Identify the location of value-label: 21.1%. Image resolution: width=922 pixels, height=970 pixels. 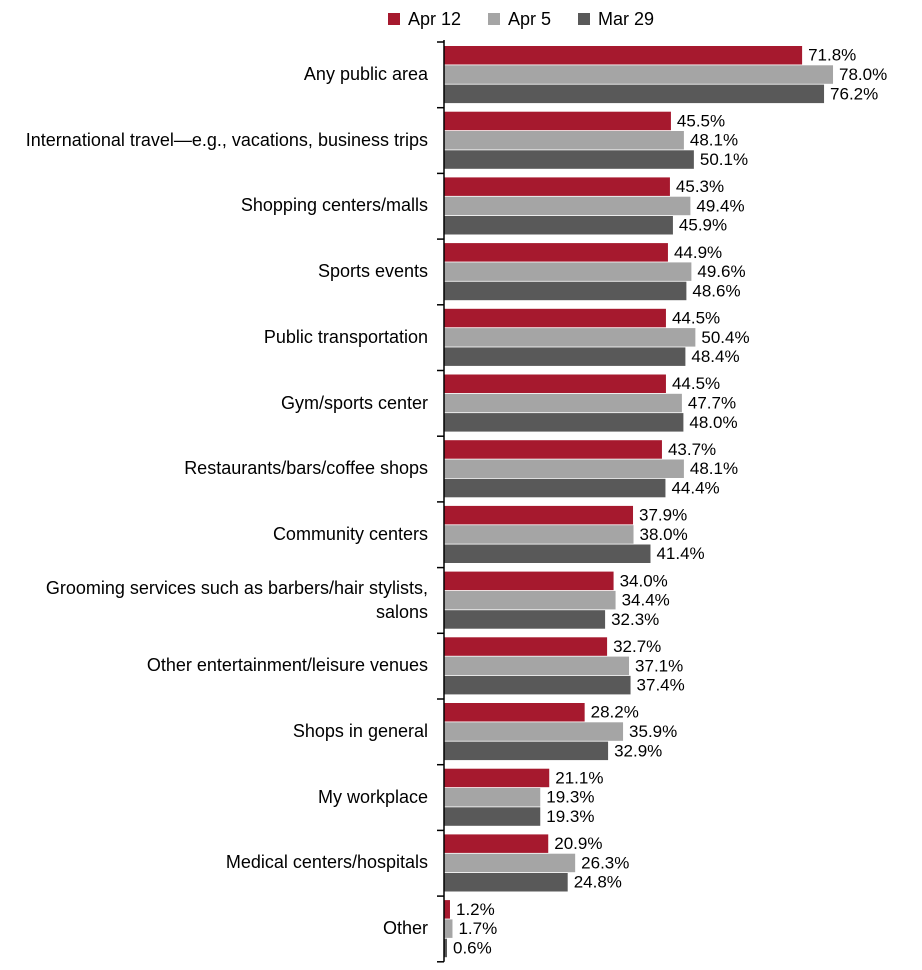
(579, 777).